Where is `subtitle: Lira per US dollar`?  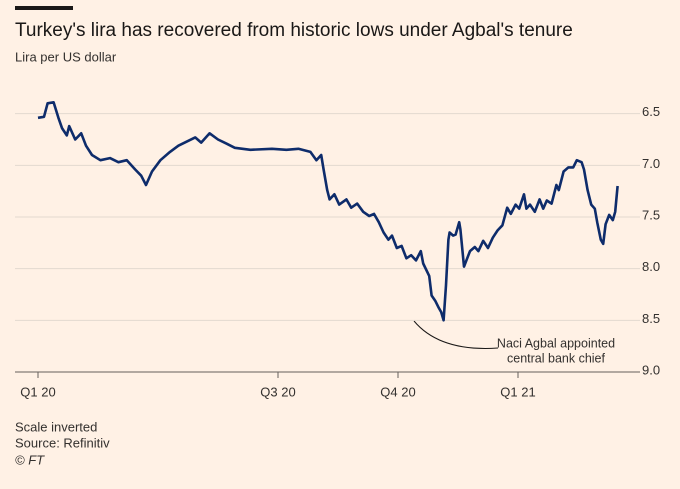 subtitle: Lira per US dollar is located at coordinates (66, 56).